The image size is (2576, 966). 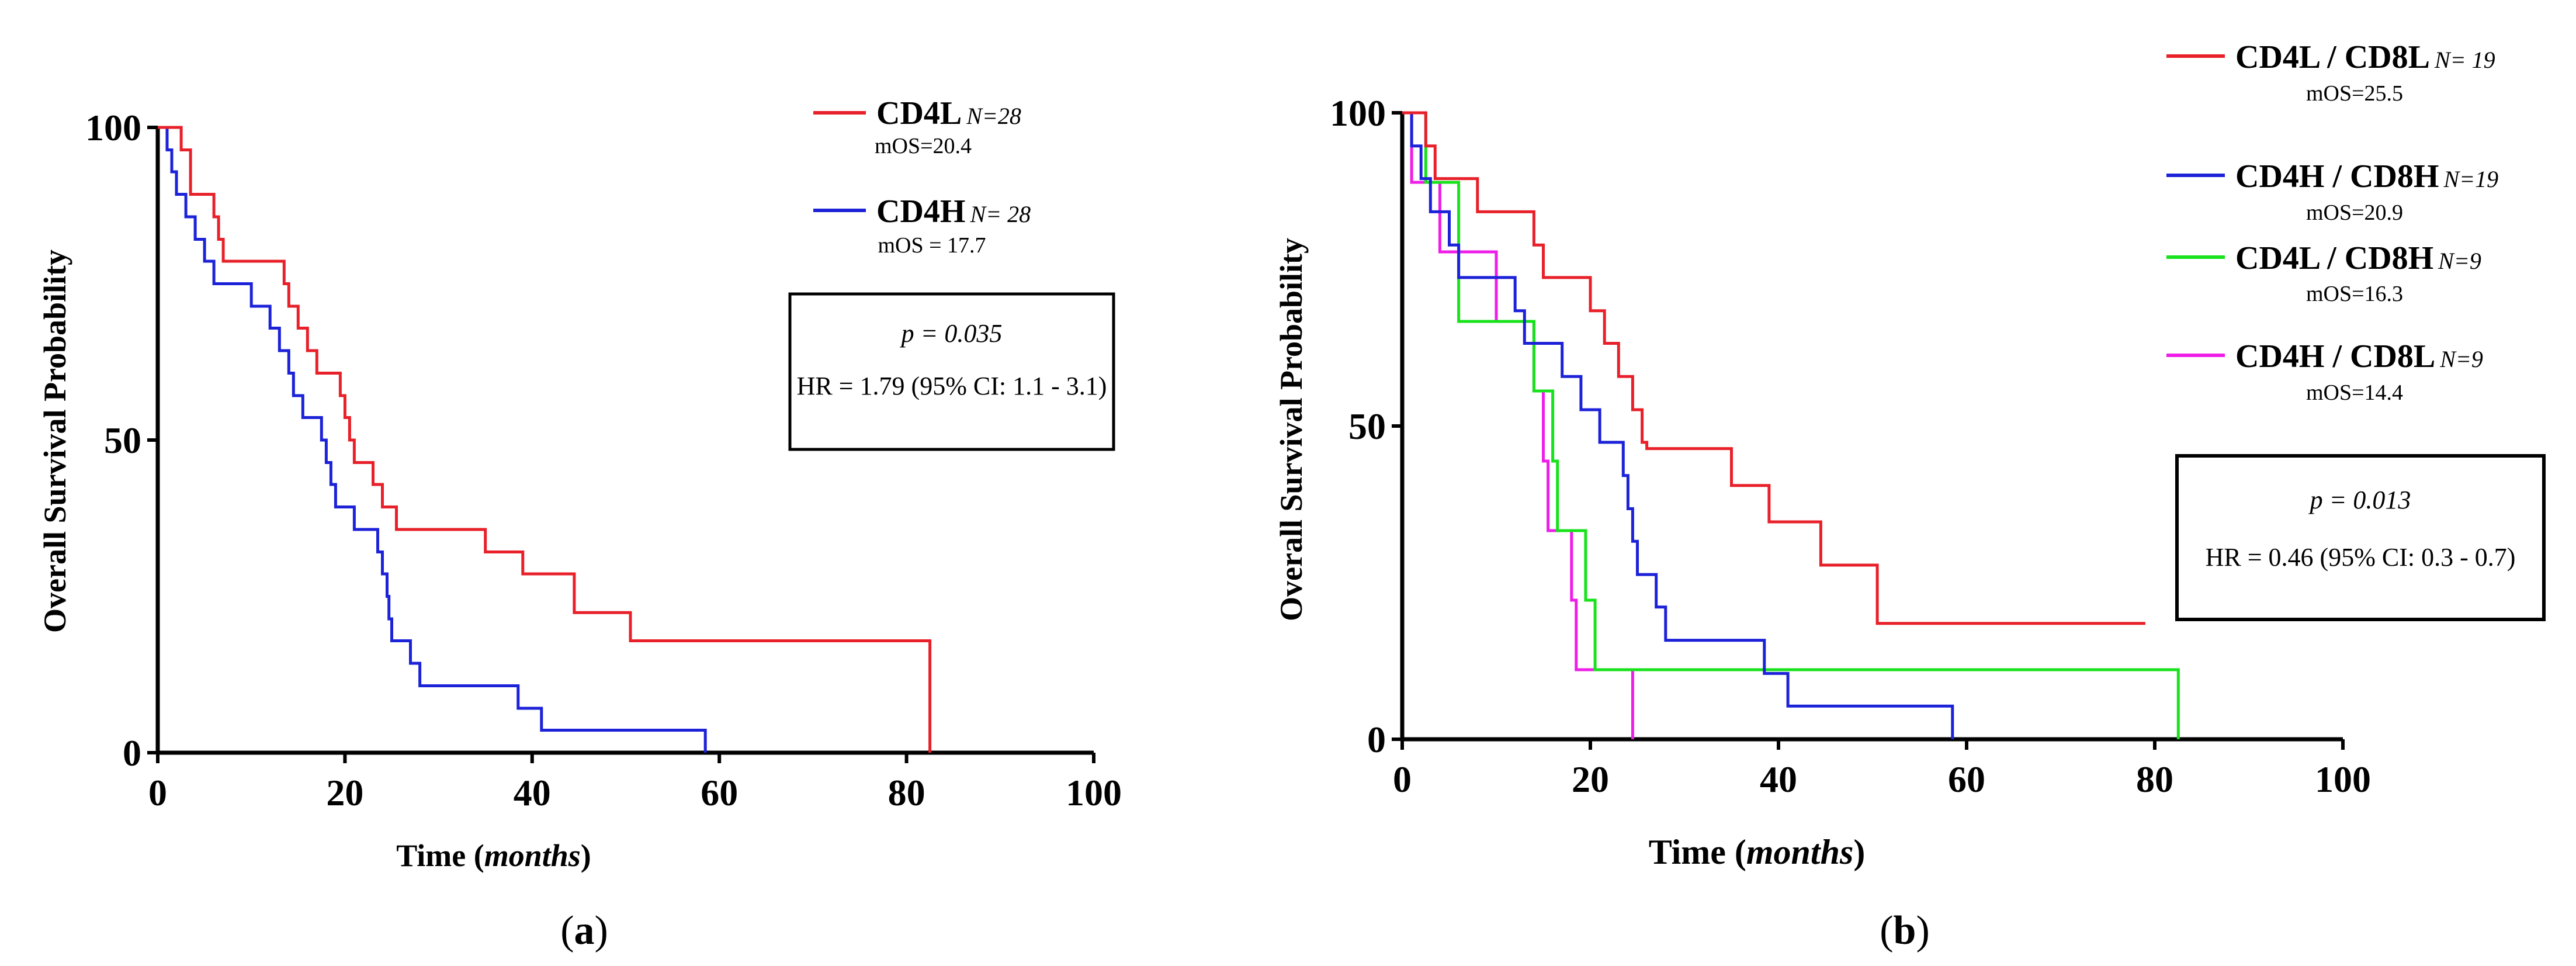 What do you see at coordinates (1678, 425) in the screenshot?
I see `survival-curve-cd4h-cd8h` at bounding box center [1678, 425].